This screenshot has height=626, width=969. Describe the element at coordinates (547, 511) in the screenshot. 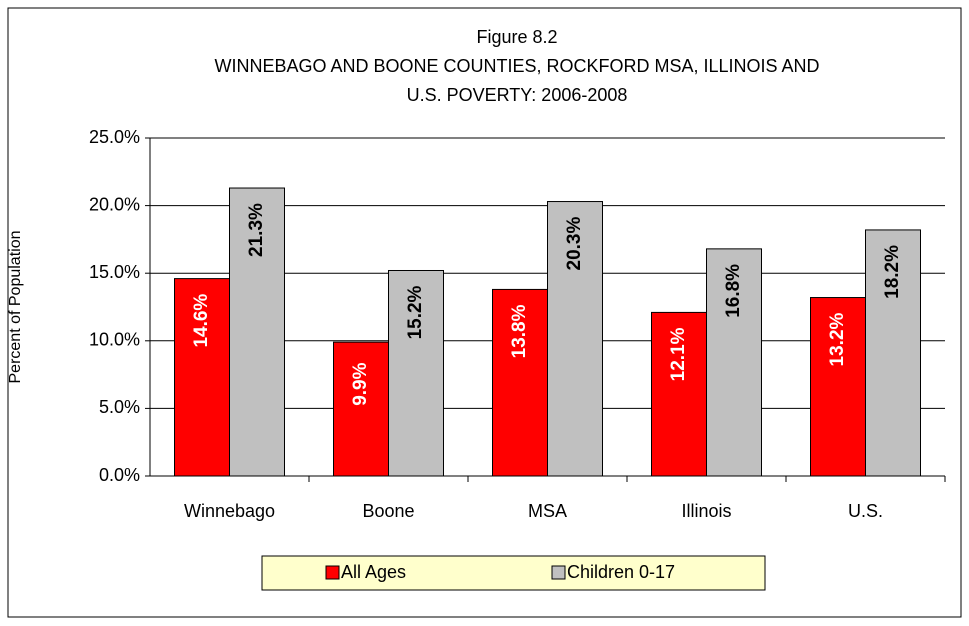

I see `x-tick-label: MSA` at that location.